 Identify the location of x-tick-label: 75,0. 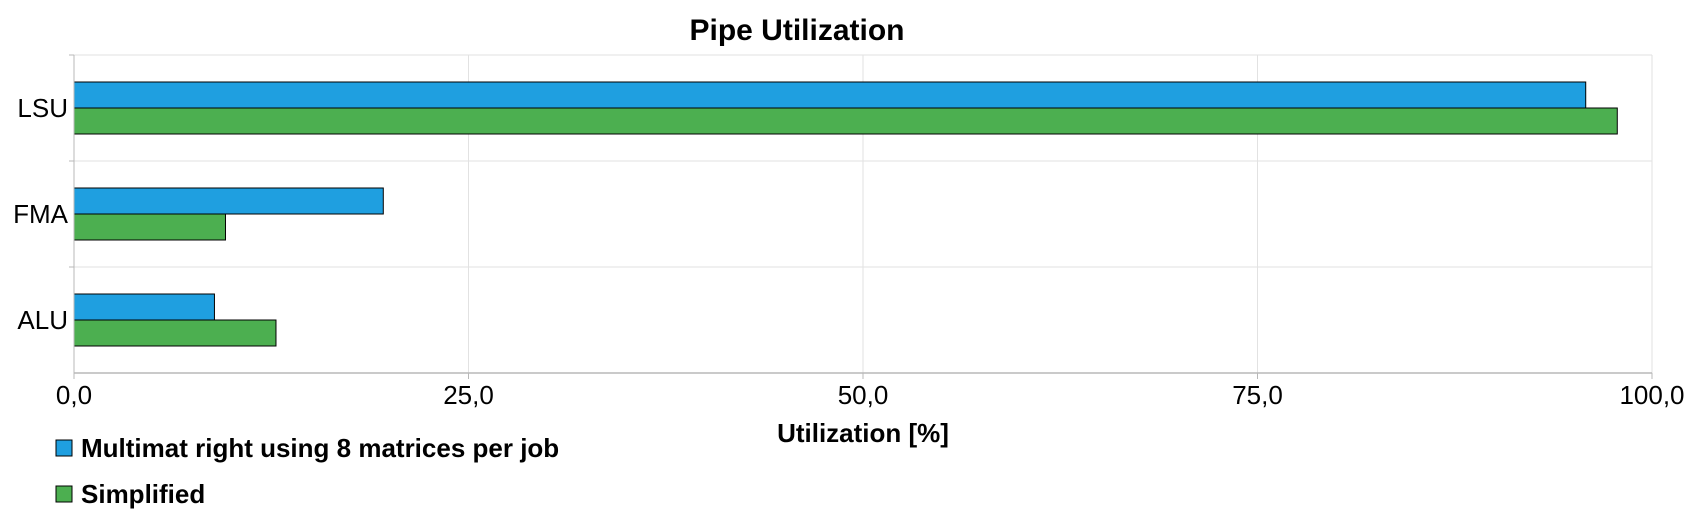
(1257, 395).